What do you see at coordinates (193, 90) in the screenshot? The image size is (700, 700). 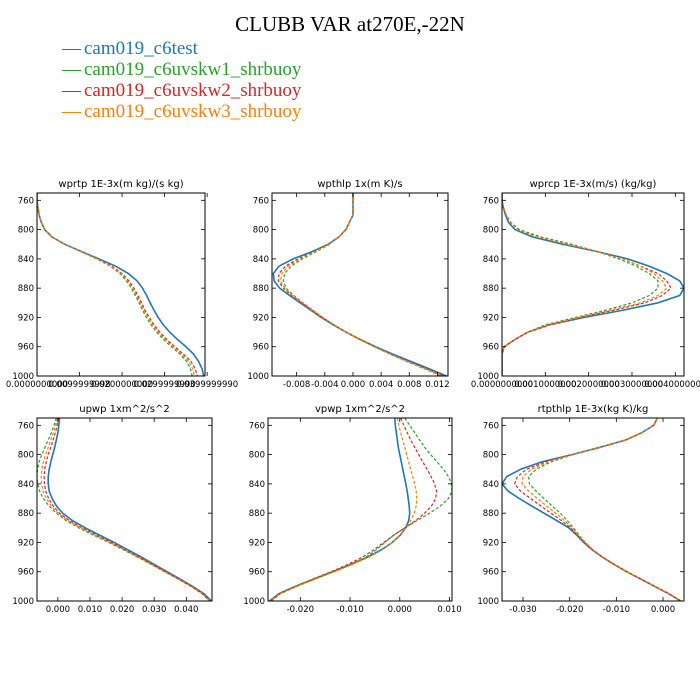 I see `legend-label: cam019_c6uvskw2_shrbuoy` at bounding box center [193, 90].